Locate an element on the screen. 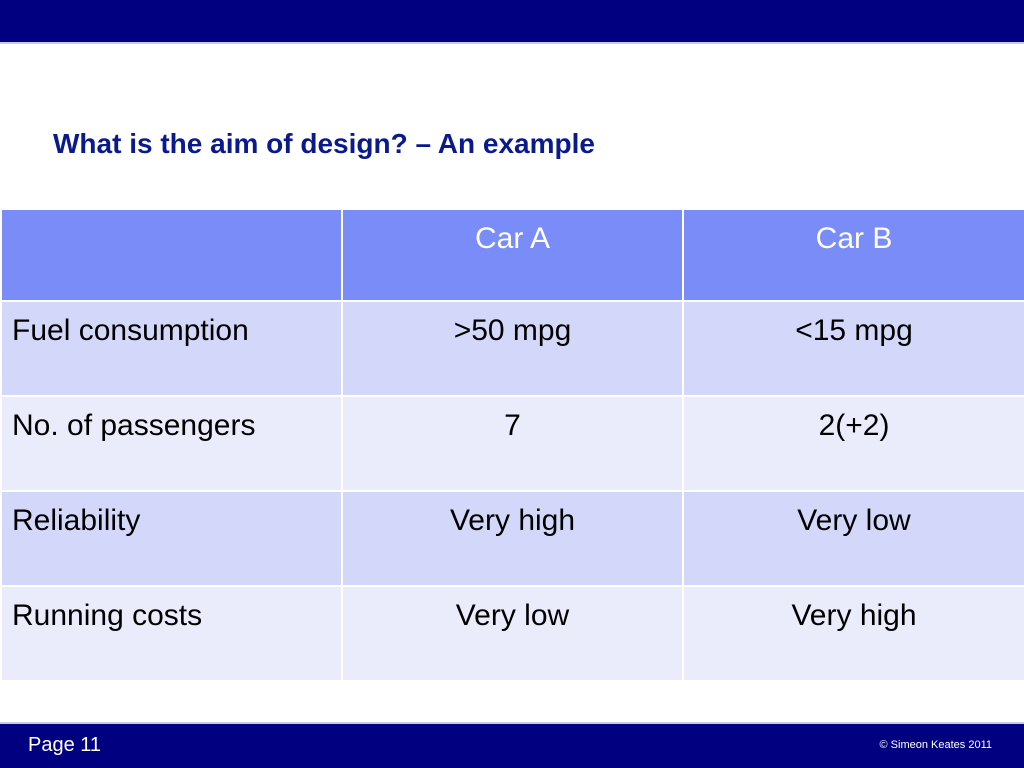 This screenshot has height=768, width=1024. car-a-value: Very low is located at coordinates (512, 633).